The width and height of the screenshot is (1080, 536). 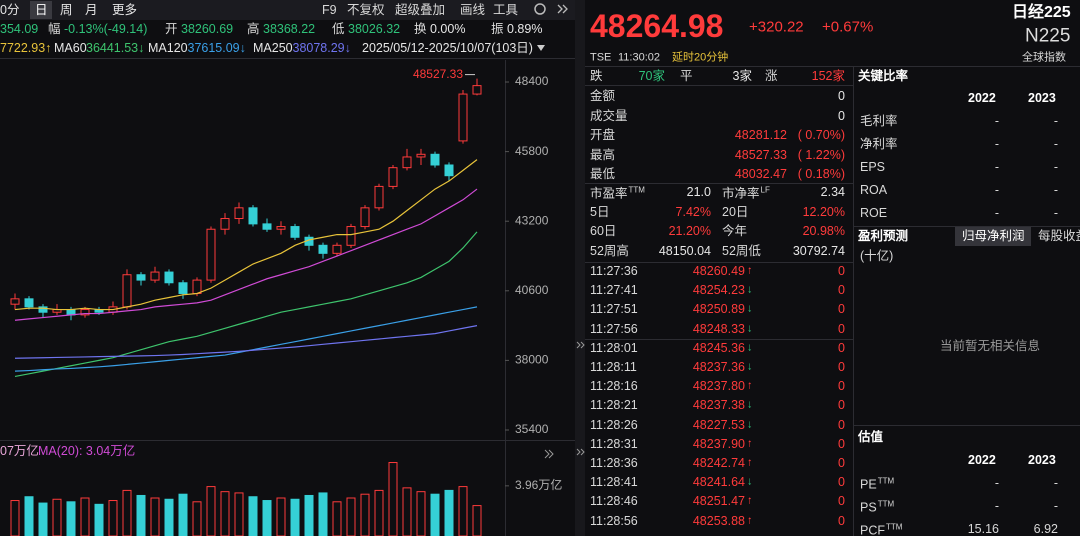 What do you see at coordinates (1041, 12) in the screenshot?
I see `security-name: 日经225` at bounding box center [1041, 12].